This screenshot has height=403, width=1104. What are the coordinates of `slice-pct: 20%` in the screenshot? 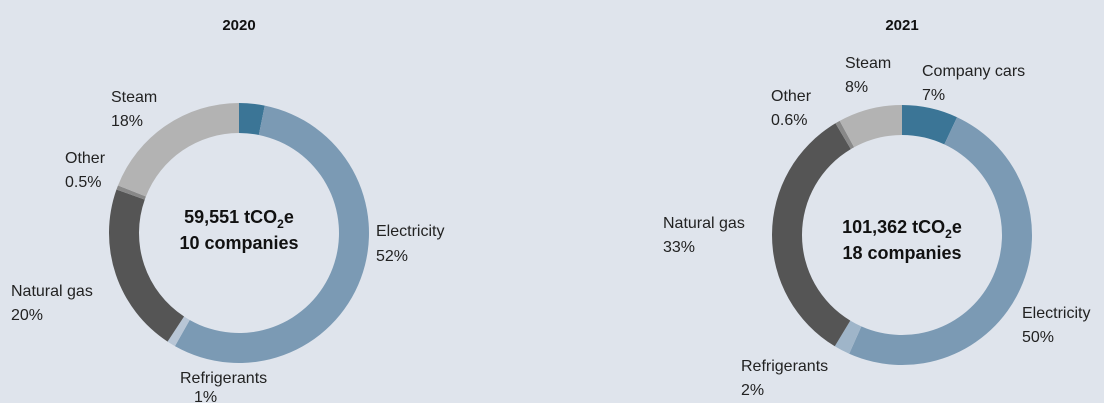 It's located at (27, 315).